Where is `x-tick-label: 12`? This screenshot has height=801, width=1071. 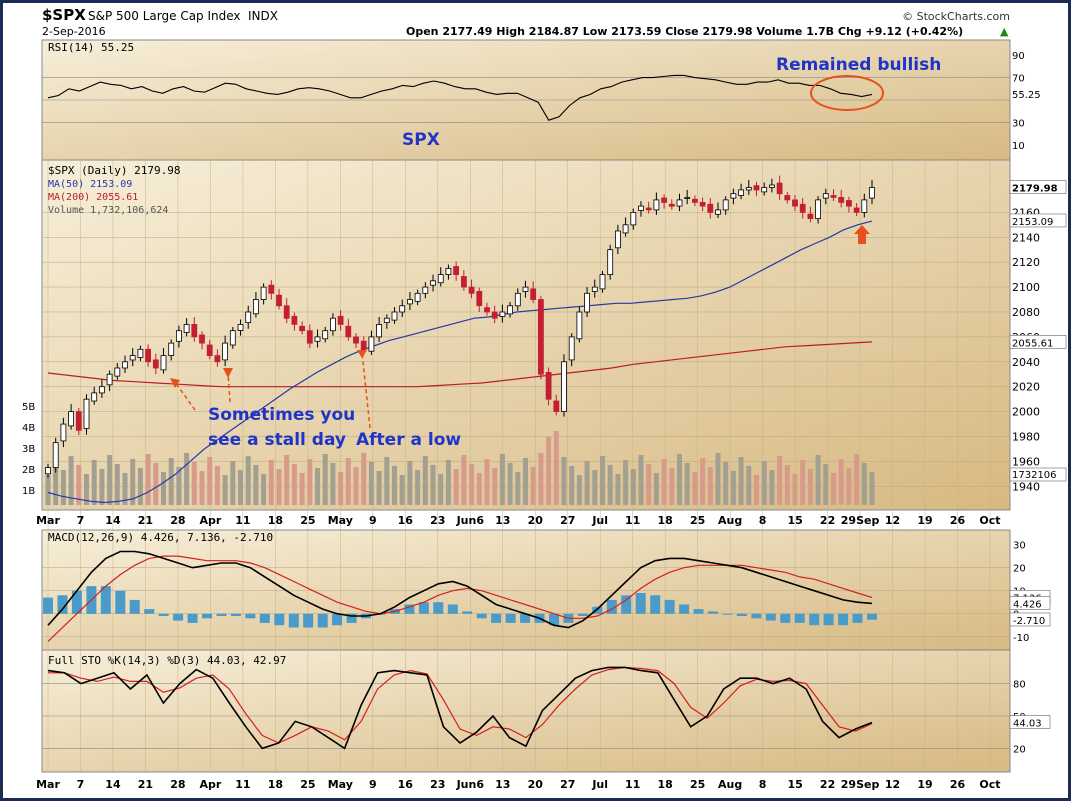
x-tick-label: 12 is located at coordinates (892, 784).